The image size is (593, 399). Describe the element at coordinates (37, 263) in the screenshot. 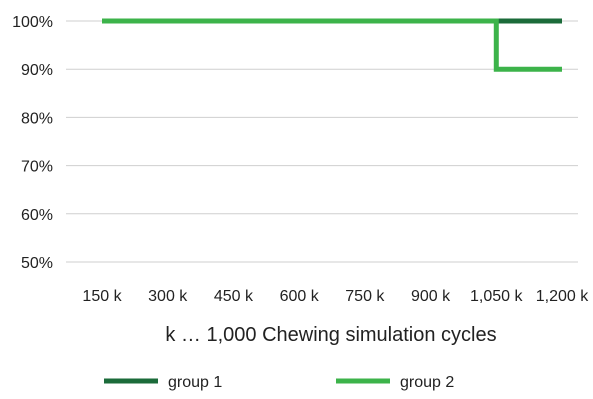

I see `y-tick-label: 50%` at that location.